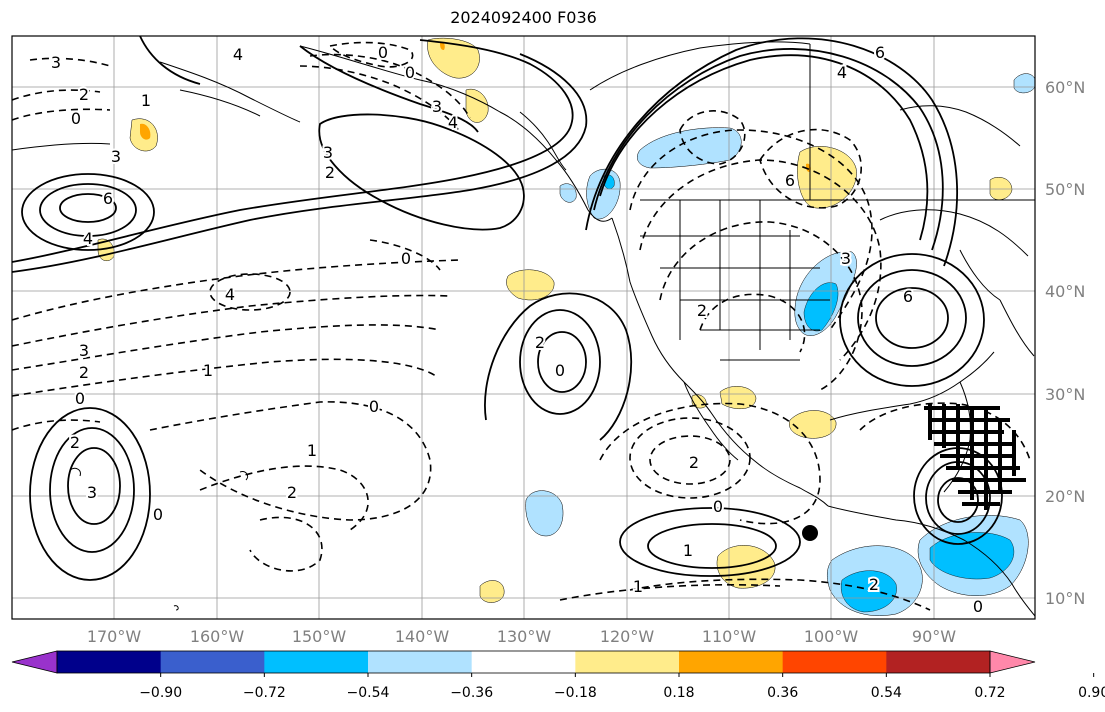  Describe the element at coordinates (934, 636) in the screenshot. I see `longitude-label: 90°W` at that location.